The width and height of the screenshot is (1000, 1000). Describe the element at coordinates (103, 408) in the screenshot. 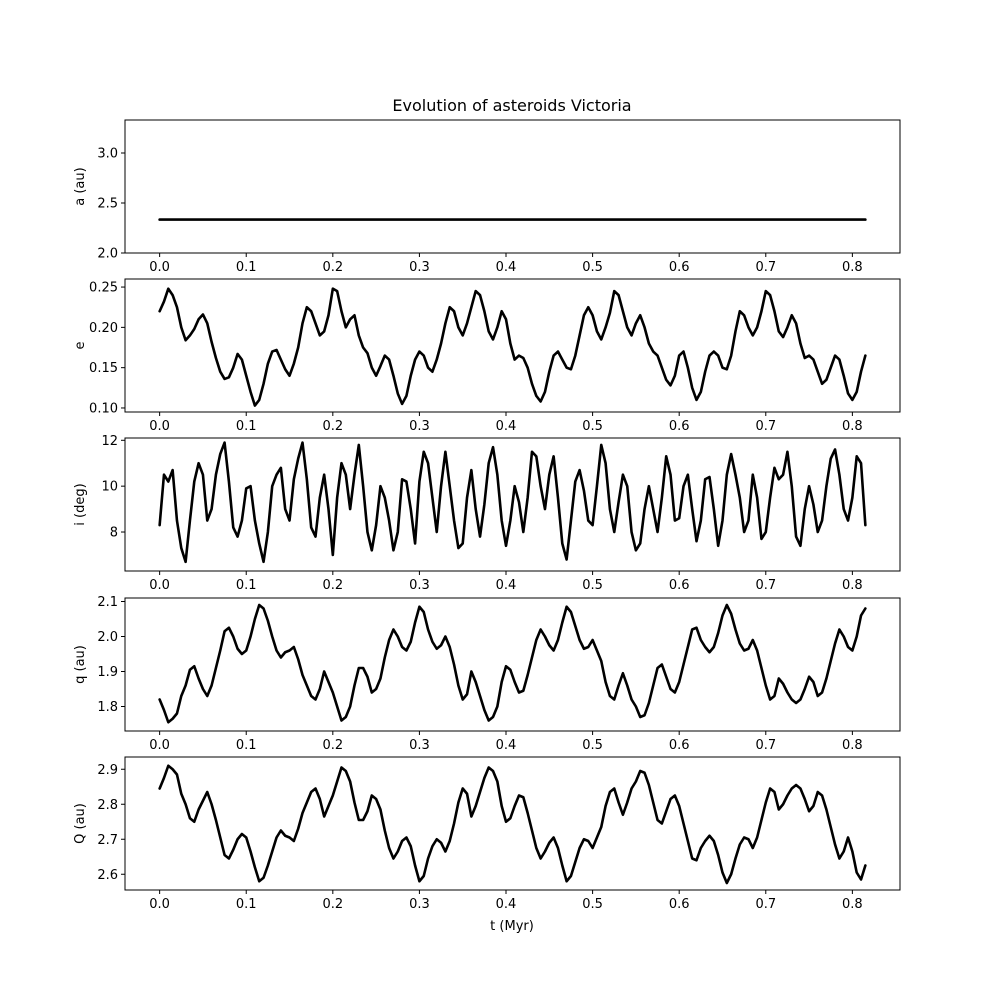

I see `y-tick-label-1-0: 0.10` at that location.